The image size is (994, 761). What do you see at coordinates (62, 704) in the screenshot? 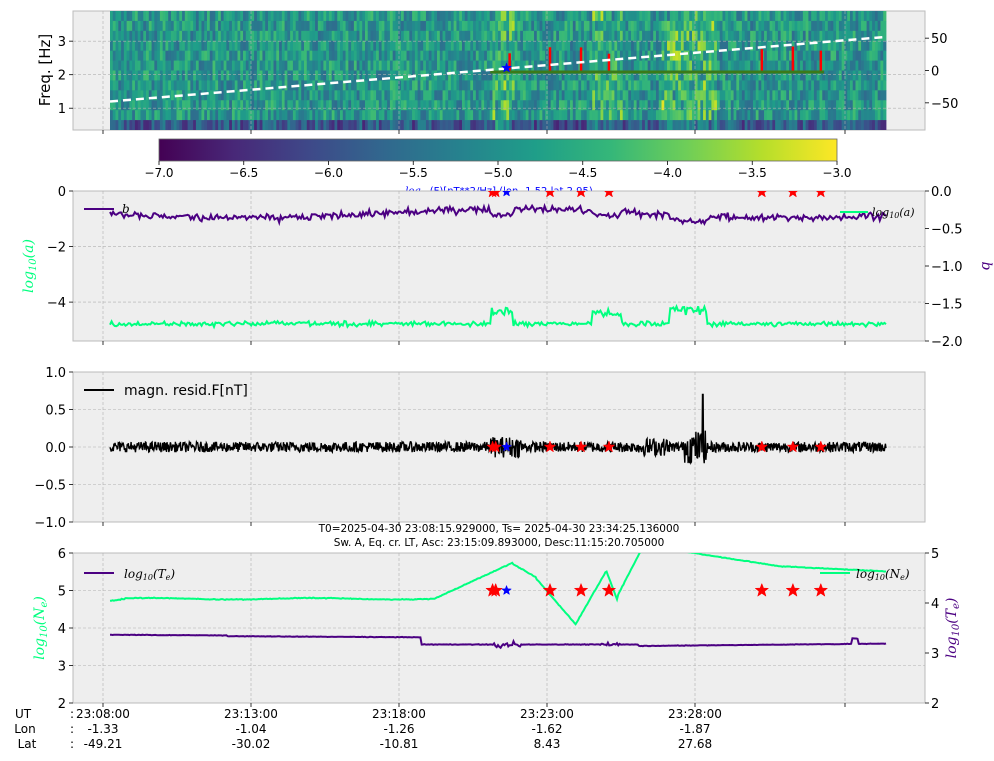
I see `plasma-ytick-label: 2` at bounding box center [62, 704].